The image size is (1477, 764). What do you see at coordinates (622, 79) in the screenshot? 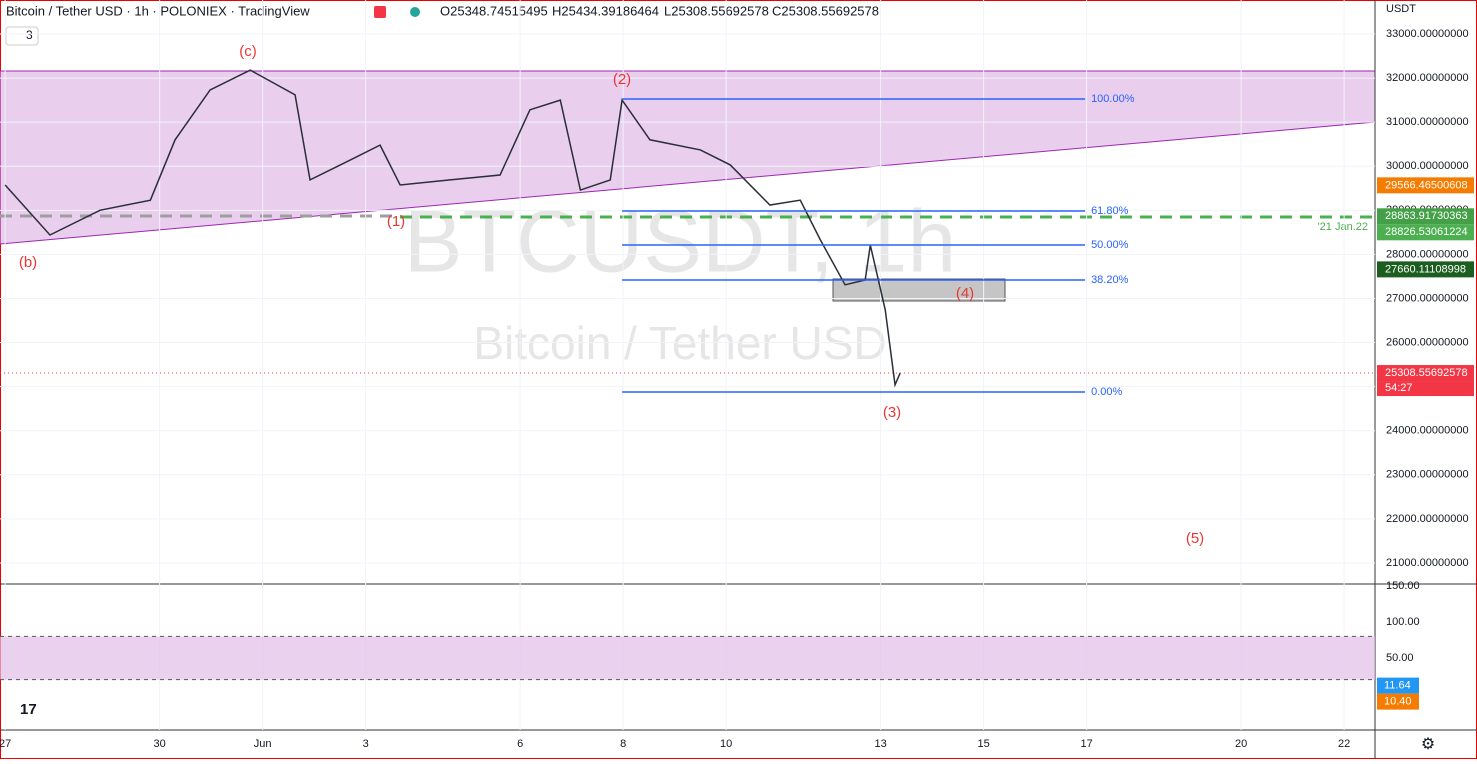
I see `wave-label: (2)` at bounding box center [622, 79].